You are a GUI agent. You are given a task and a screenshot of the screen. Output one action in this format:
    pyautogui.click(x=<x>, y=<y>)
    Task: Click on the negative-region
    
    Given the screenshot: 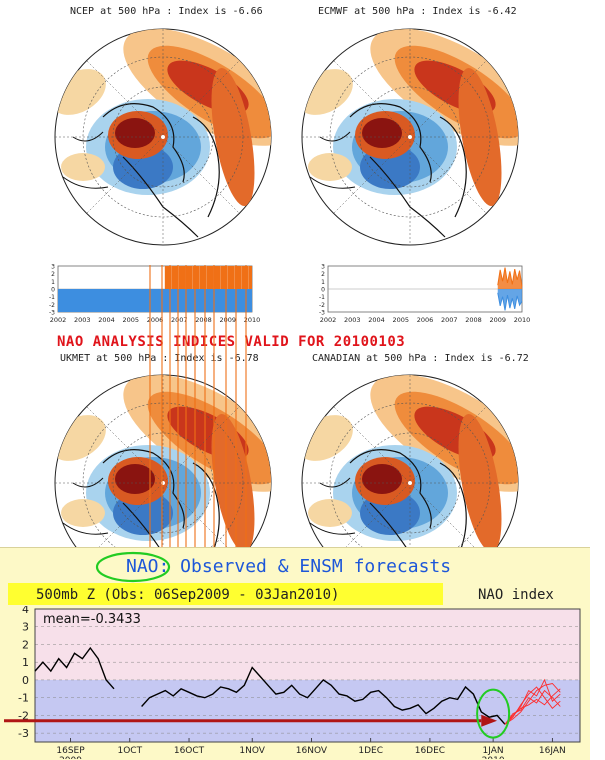 What is the action you would take?
    pyautogui.click(x=307, y=710)
    